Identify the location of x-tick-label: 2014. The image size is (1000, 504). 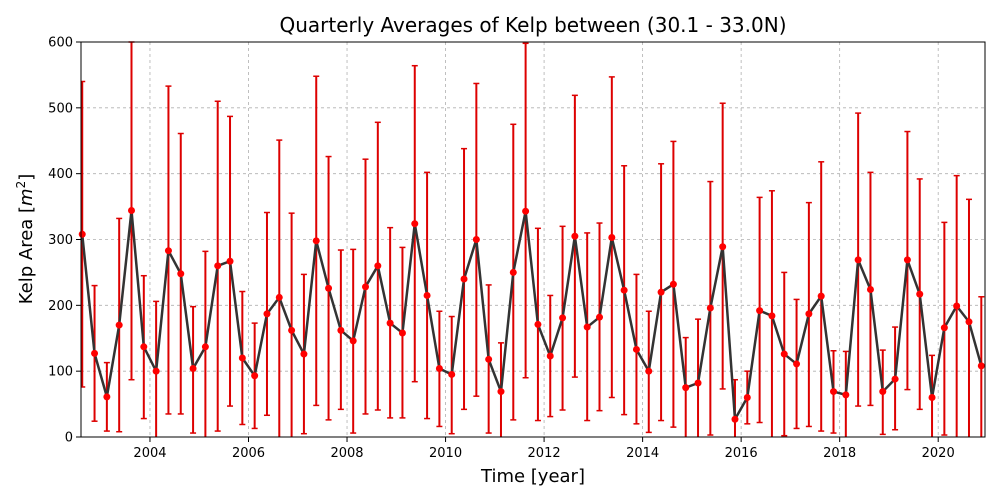
(642, 453).